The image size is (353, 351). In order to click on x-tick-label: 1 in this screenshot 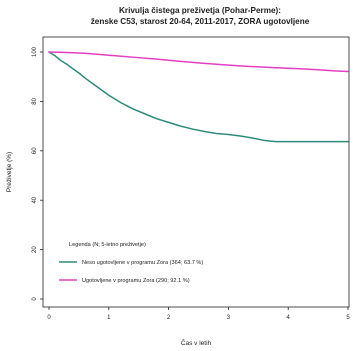, I will do `click(109, 318)`.